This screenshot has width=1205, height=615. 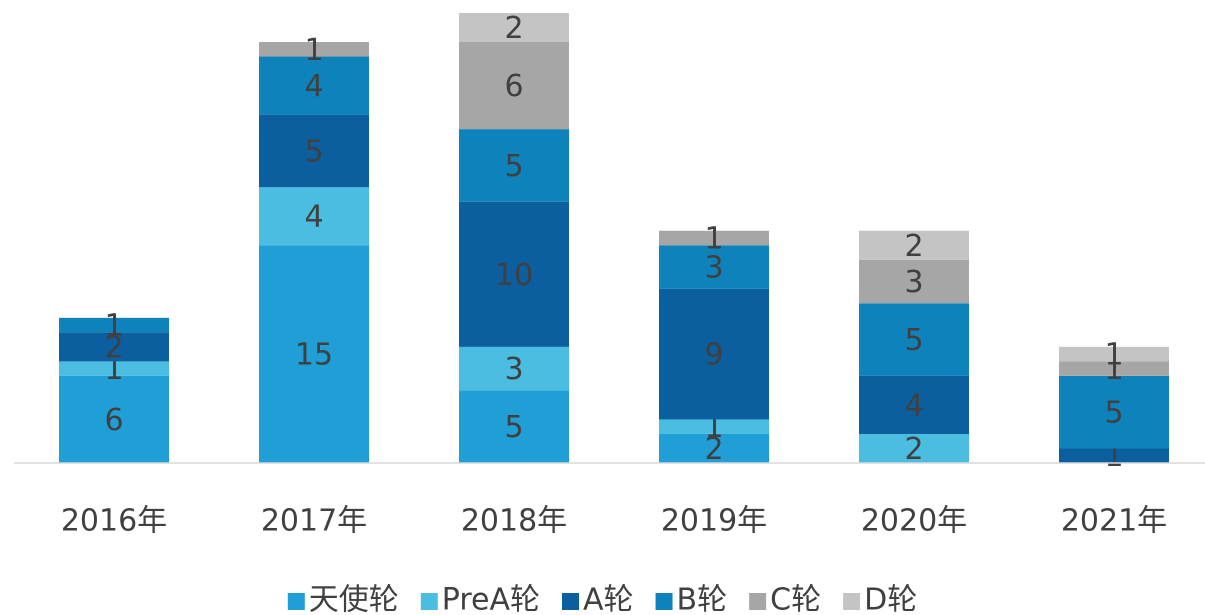 I want to click on legend-label: C轮, so click(x=795, y=599).